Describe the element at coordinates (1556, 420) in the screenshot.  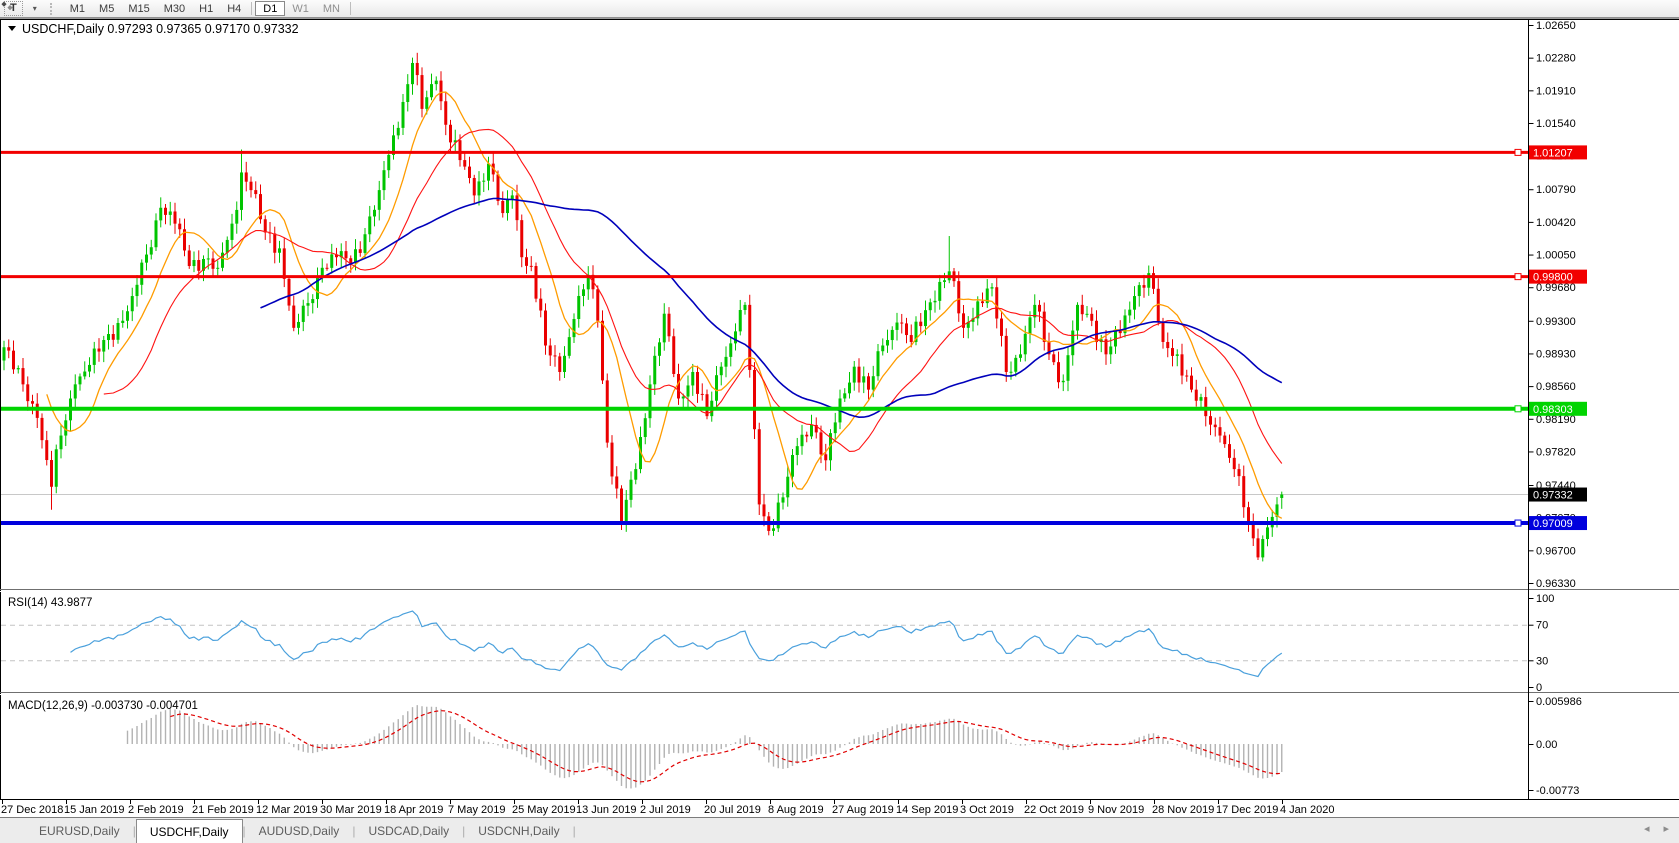
I see `svg-text: 0.98190` at that location.